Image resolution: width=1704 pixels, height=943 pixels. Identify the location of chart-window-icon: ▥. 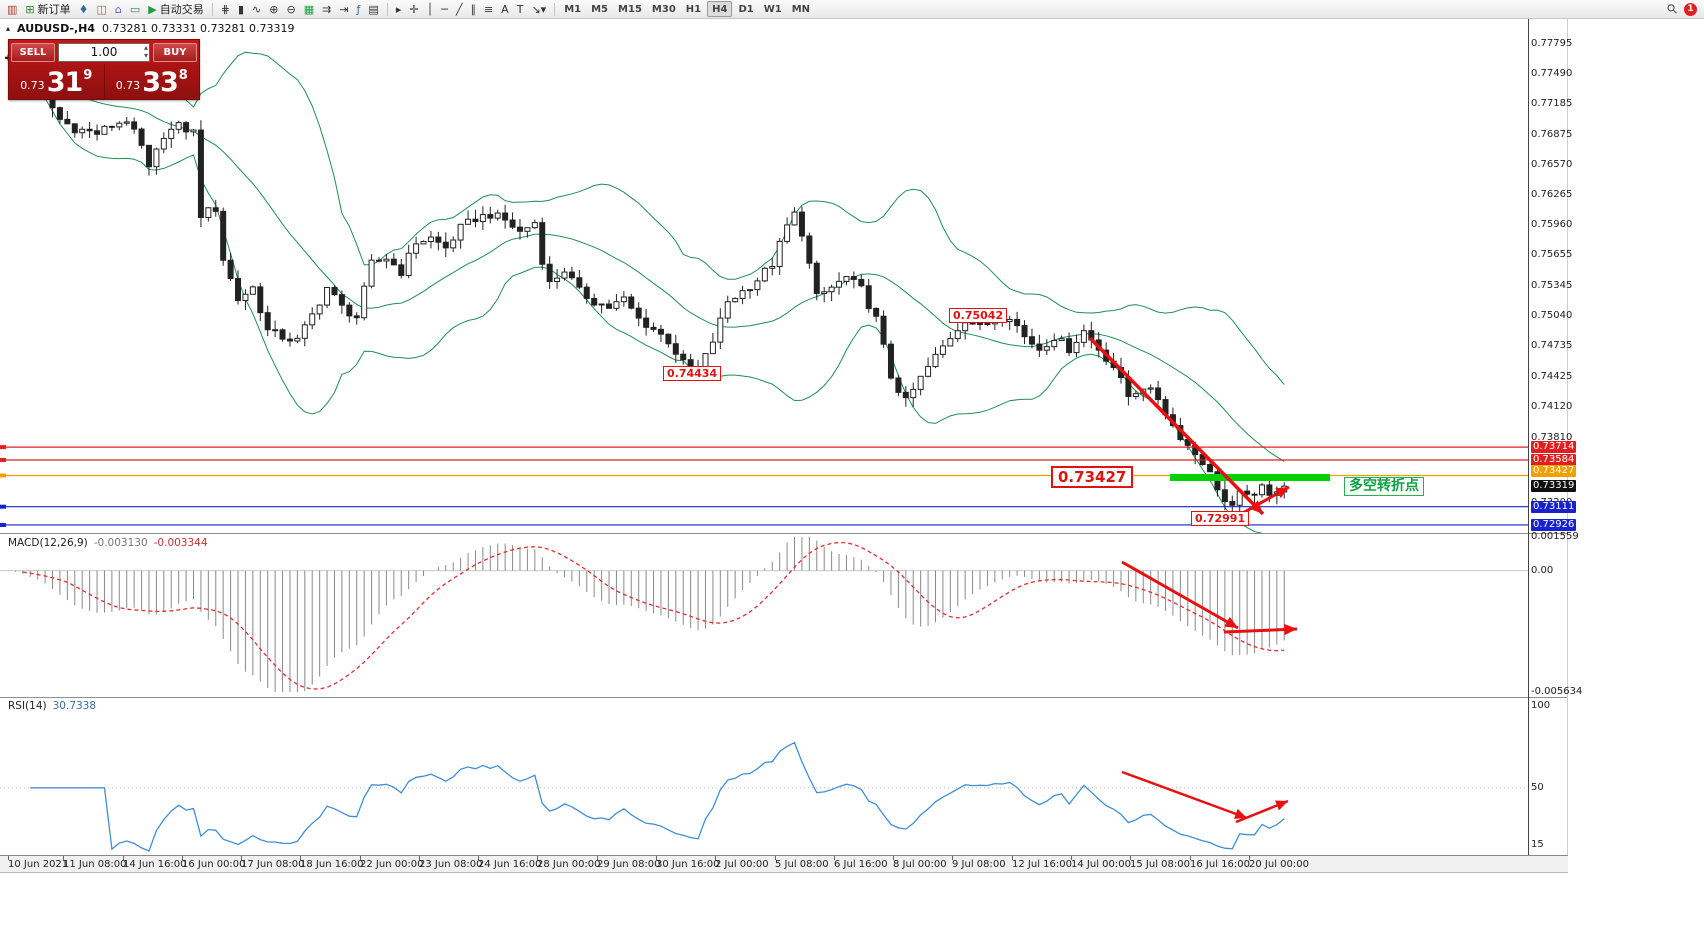
(12, 9).